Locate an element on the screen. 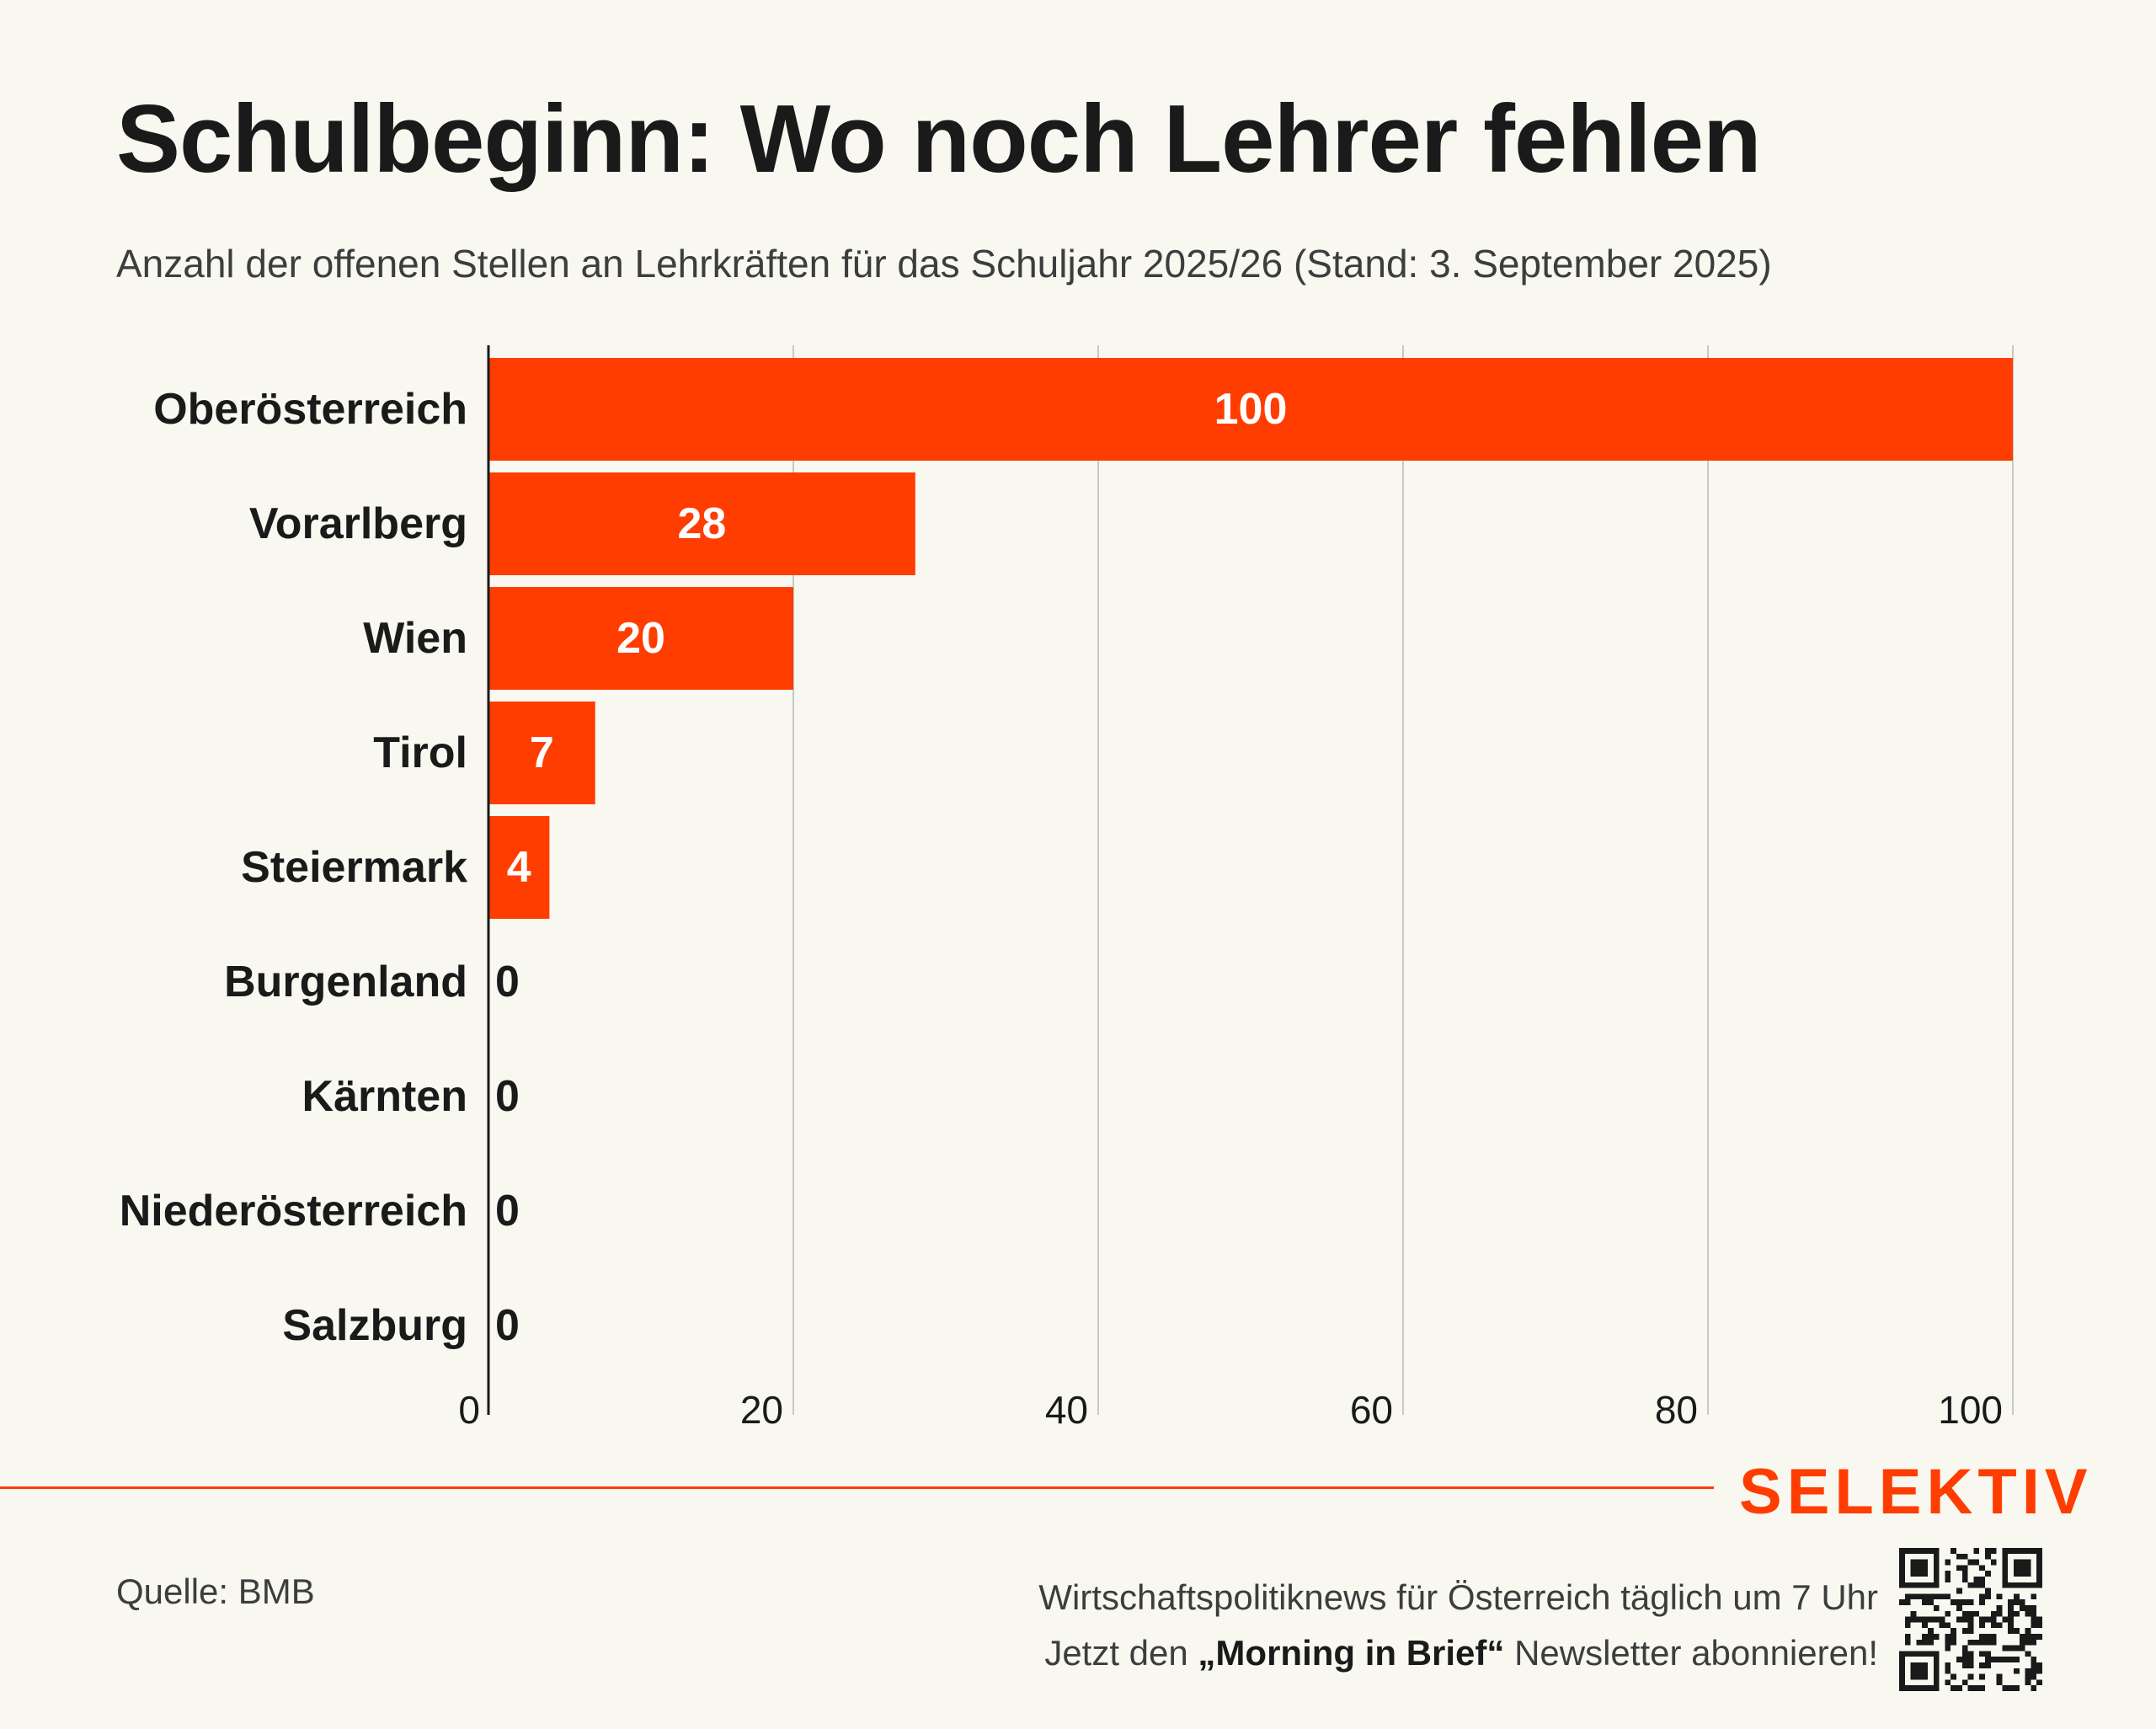  value-label: 28 is located at coordinates (701, 523).